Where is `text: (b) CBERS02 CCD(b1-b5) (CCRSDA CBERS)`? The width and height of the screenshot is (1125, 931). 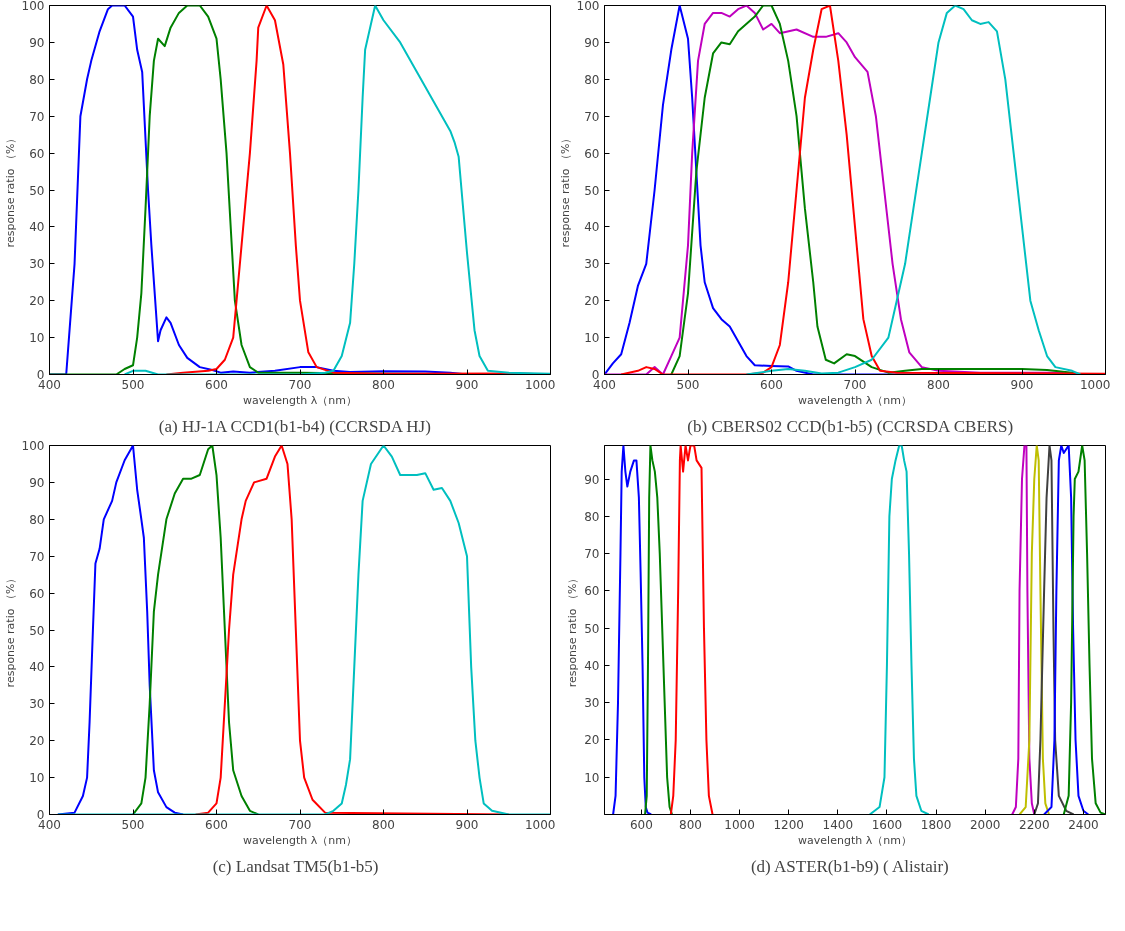
text: (b) CBERS02 CCD(b1-b5) (CCRSDA CBERS) is located at coordinates (850, 426).